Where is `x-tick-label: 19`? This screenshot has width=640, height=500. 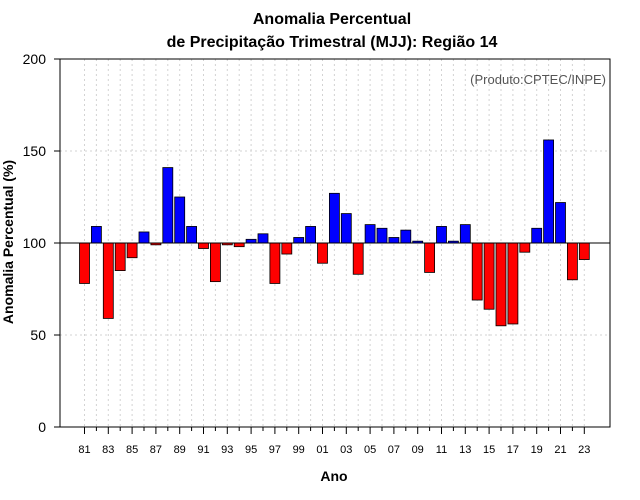
x-tick-label: 19 is located at coordinates (537, 450).